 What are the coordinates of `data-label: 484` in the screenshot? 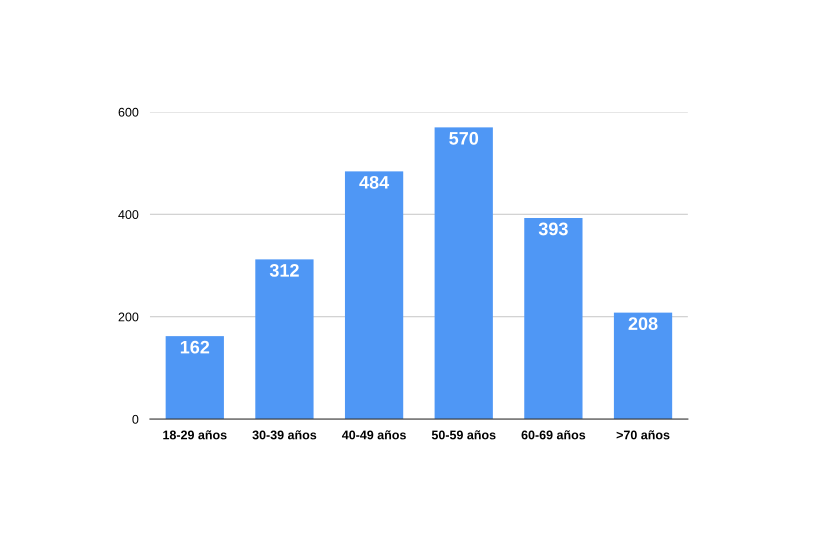 It's located at (374, 182).